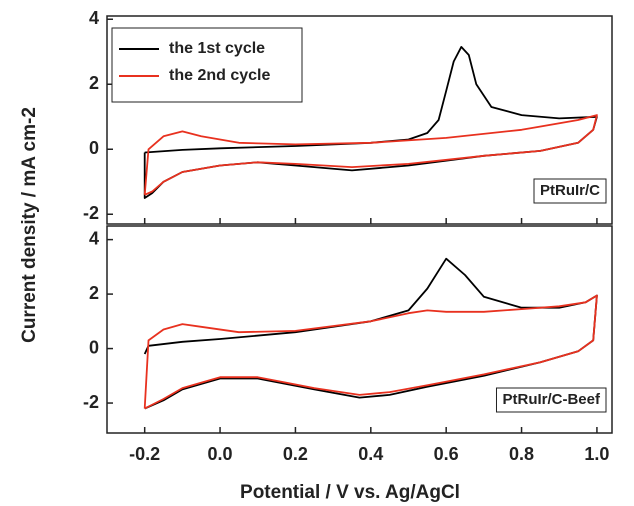  Describe the element at coordinates (220, 454) in the screenshot. I see `x-tick-label: 0.0` at that location.